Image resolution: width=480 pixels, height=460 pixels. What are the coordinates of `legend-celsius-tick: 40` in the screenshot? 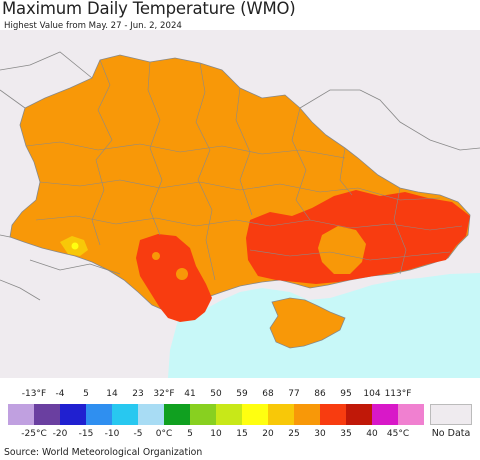 It's located at (372, 434).